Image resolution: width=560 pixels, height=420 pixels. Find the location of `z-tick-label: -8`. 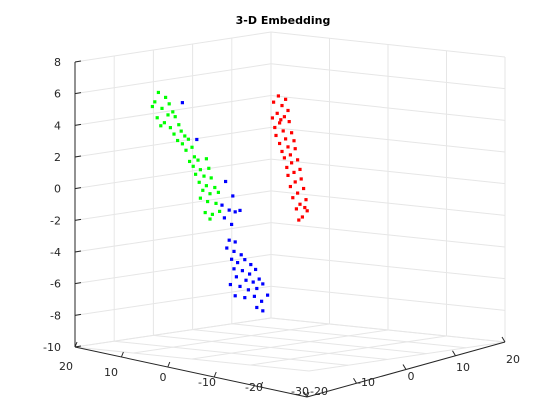

z-tick-label: -8 is located at coordinates (55, 315).